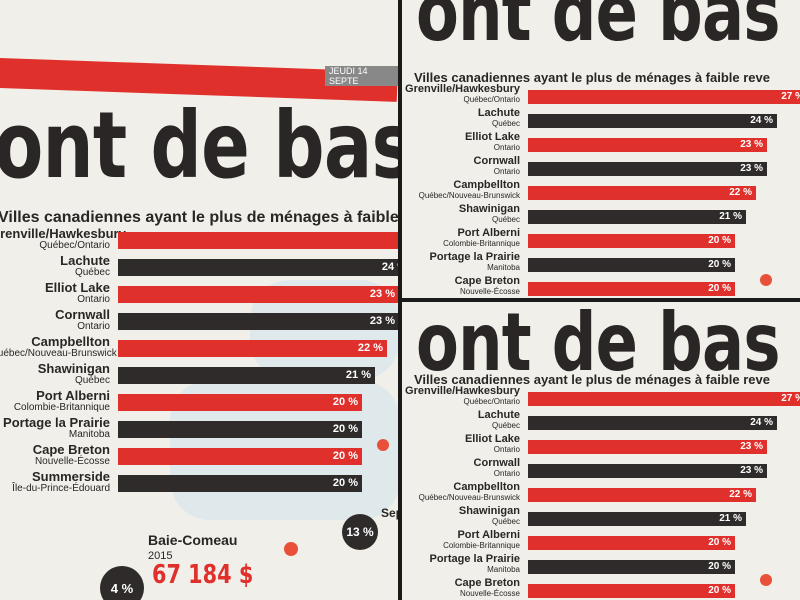 This screenshot has height=600, width=800. What do you see at coordinates (193, 540) in the screenshot?
I see `baie-comeau-label: Baie-Comeau` at bounding box center [193, 540].